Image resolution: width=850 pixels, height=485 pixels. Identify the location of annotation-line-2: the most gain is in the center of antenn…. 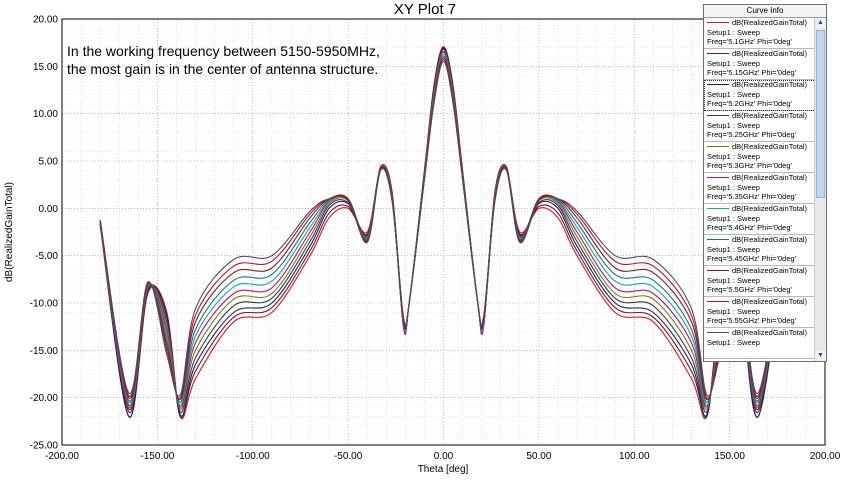
(222, 69).